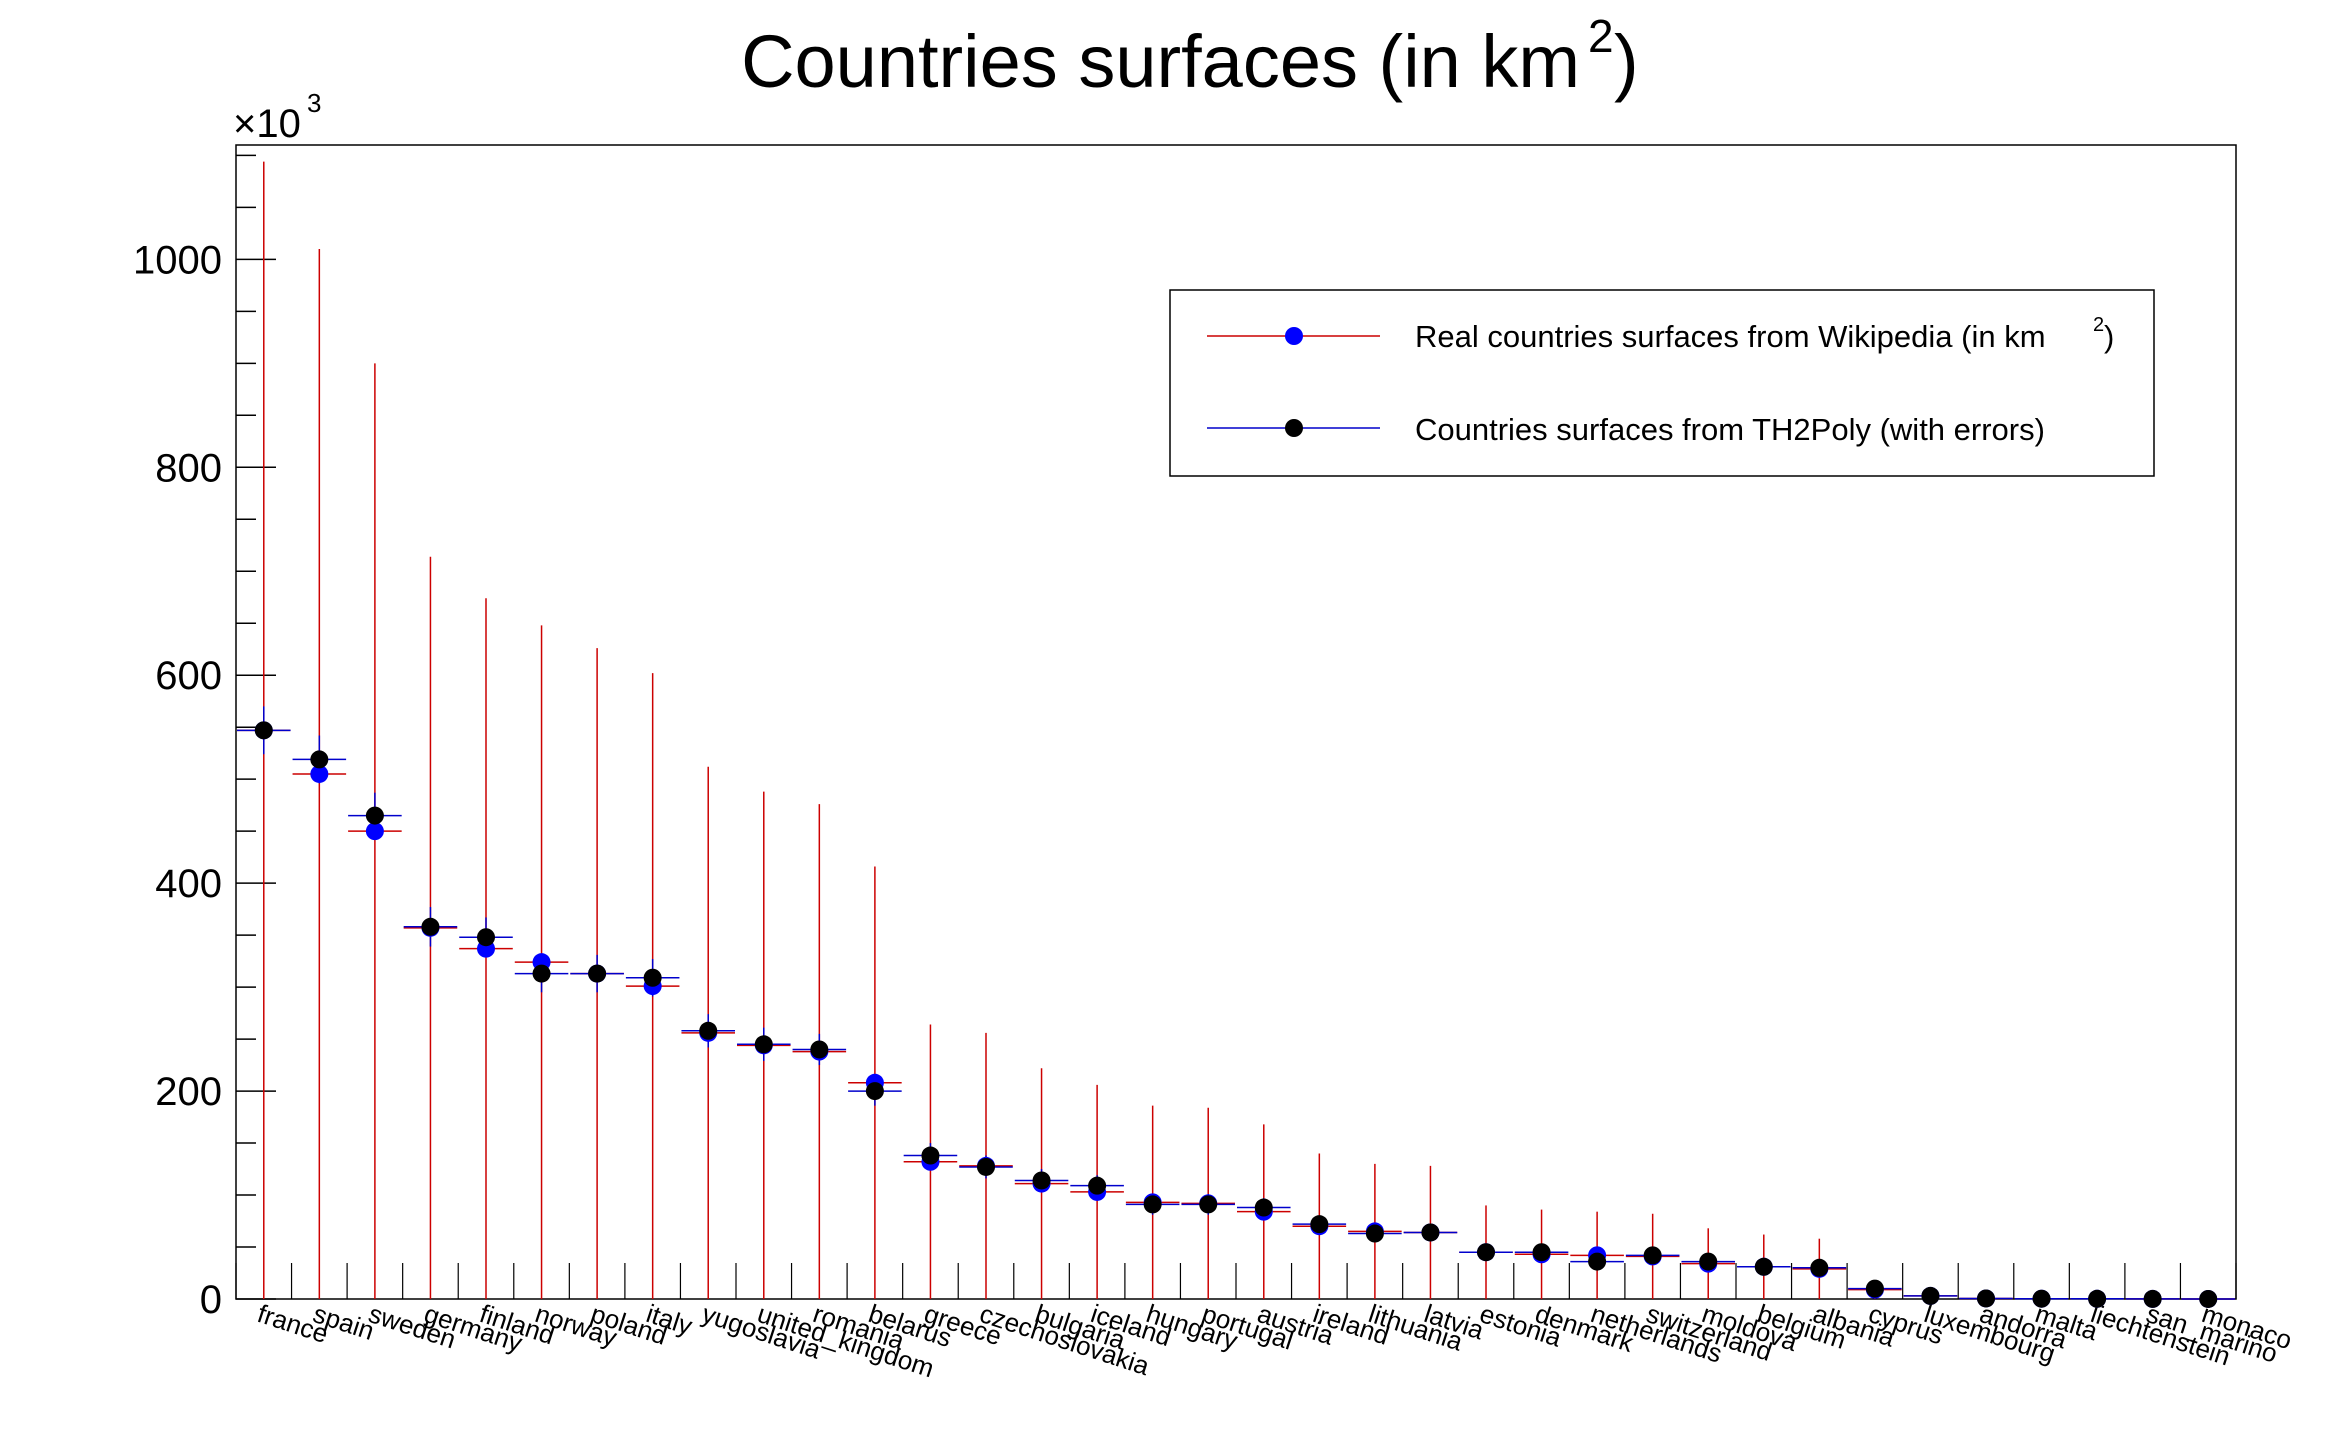 The height and width of the screenshot is (1434, 2328). What do you see at coordinates (204, 738) in the screenshot?
I see `y-axis: 0 200 400 600 800 1000` at bounding box center [204, 738].